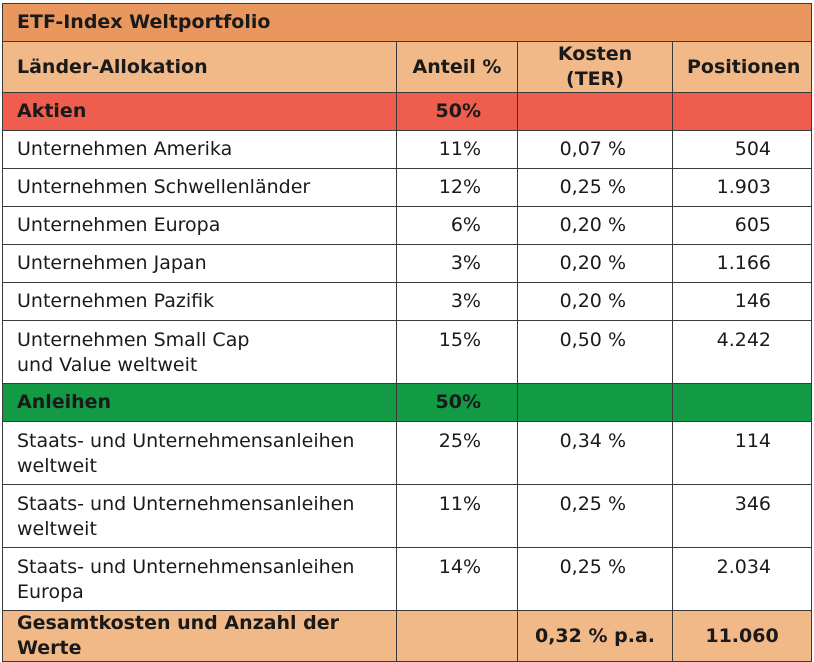 The image size is (814, 662). What do you see at coordinates (457, 579) in the screenshot?
I see `row-share: 14%` at bounding box center [457, 579].